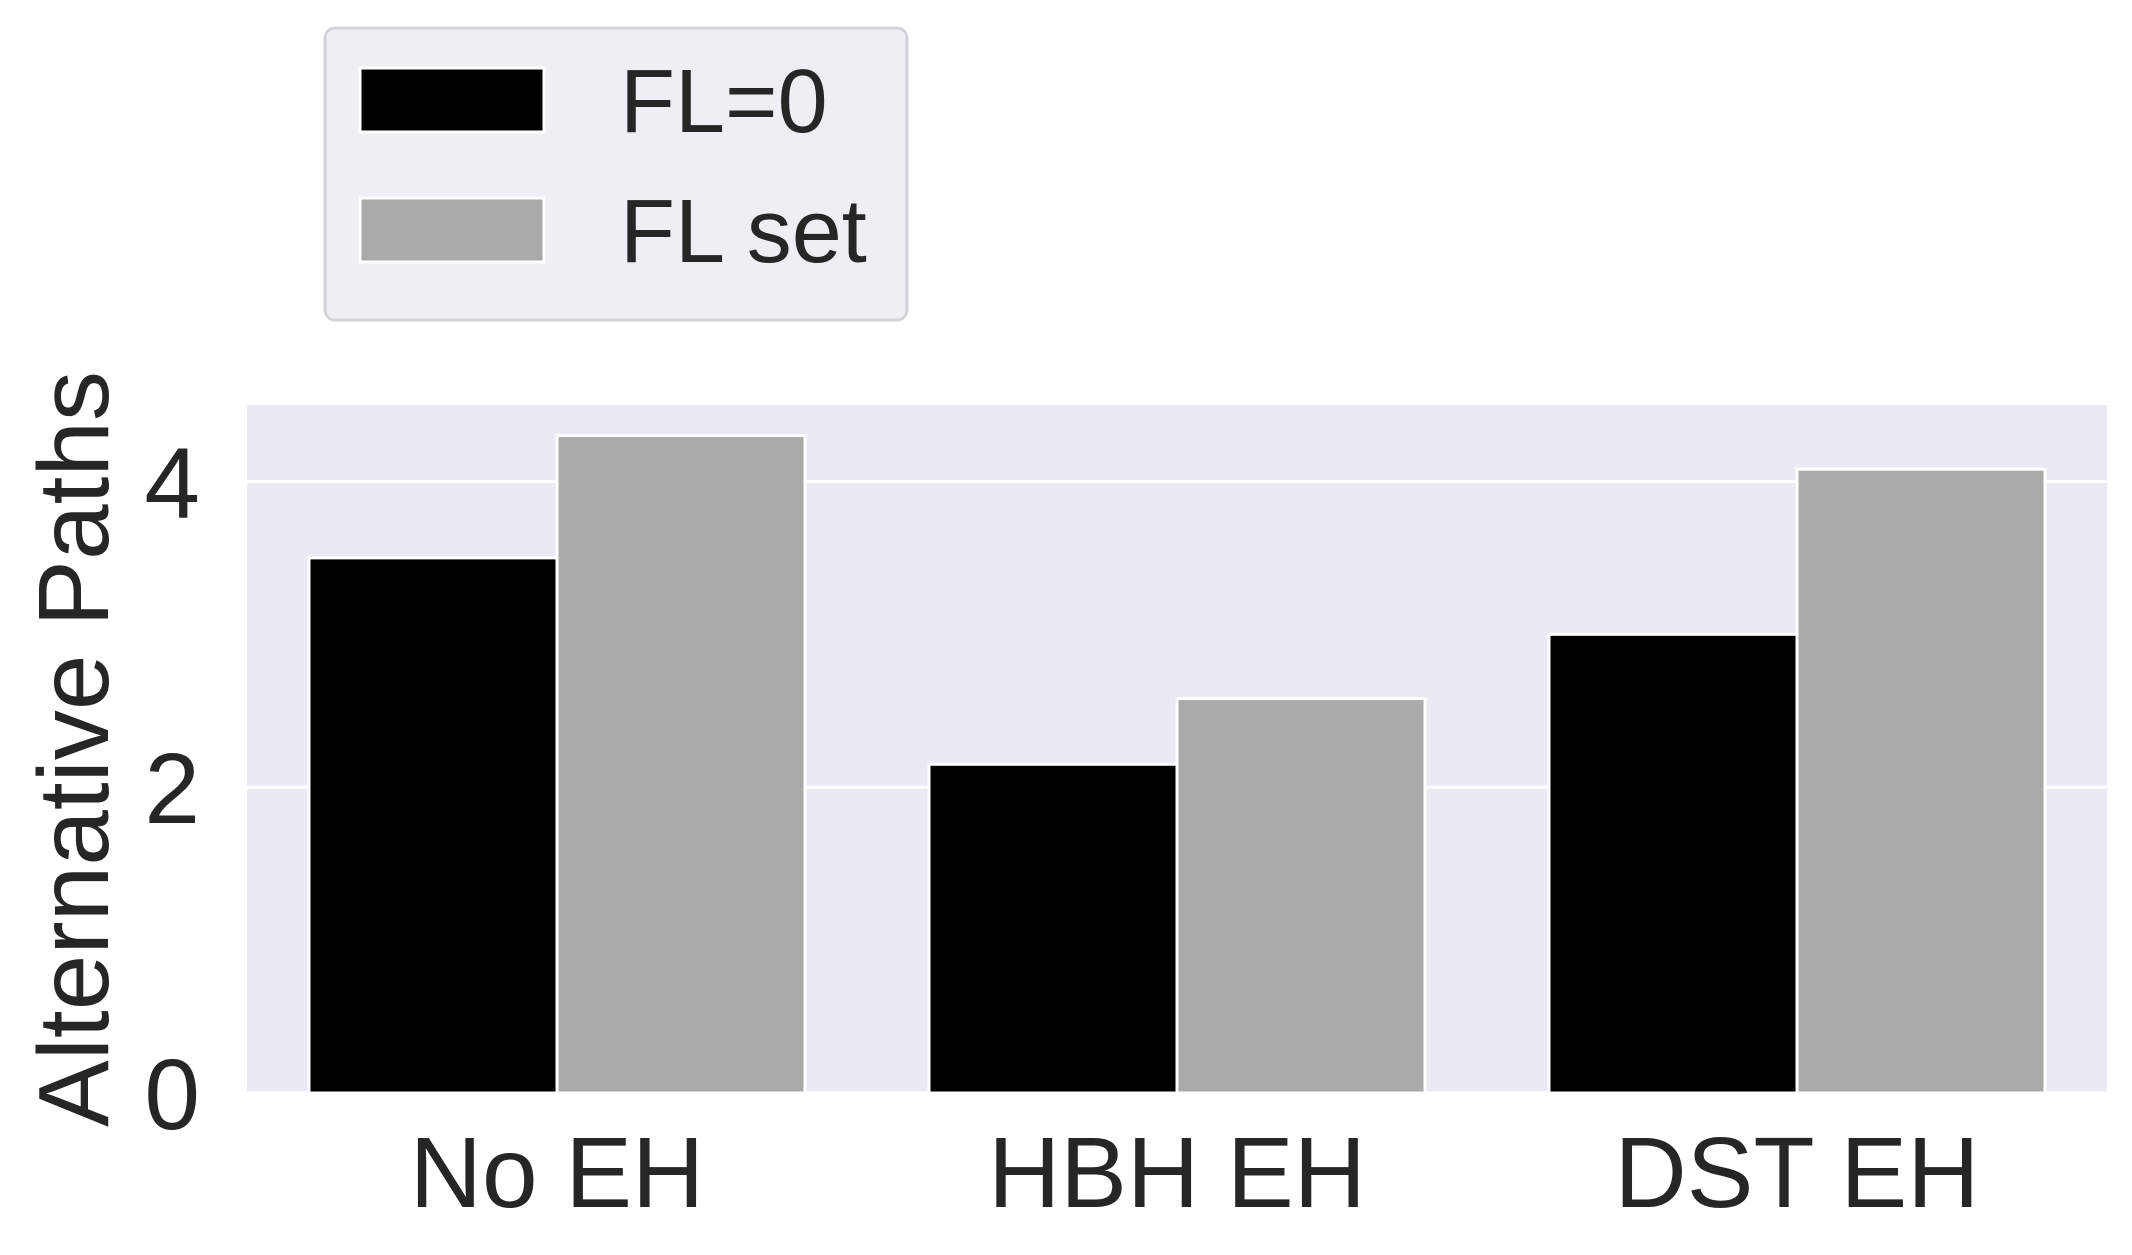 The image size is (2132, 1255). What do you see at coordinates (172, 1095) in the screenshot?
I see `y-tick-label: 0` at bounding box center [172, 1095].